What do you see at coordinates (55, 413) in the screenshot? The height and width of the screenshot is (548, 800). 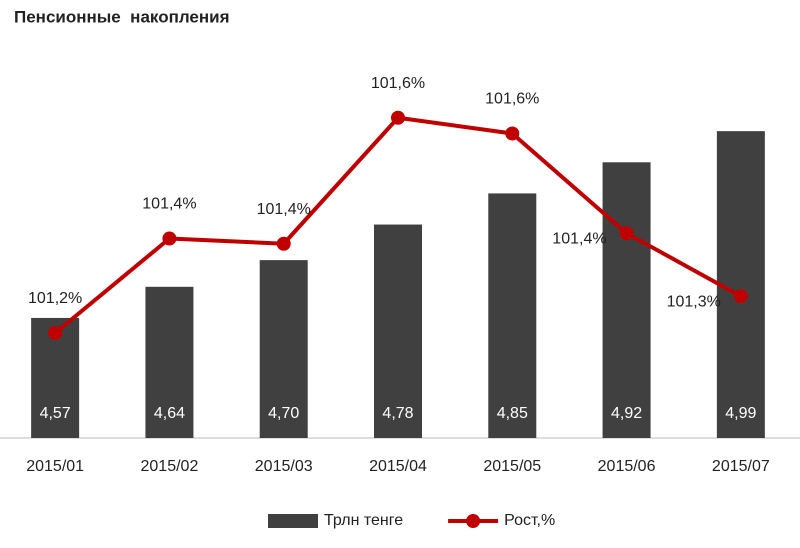 I see `bar-value-label: 4,57` at bounding box center [55, 413].